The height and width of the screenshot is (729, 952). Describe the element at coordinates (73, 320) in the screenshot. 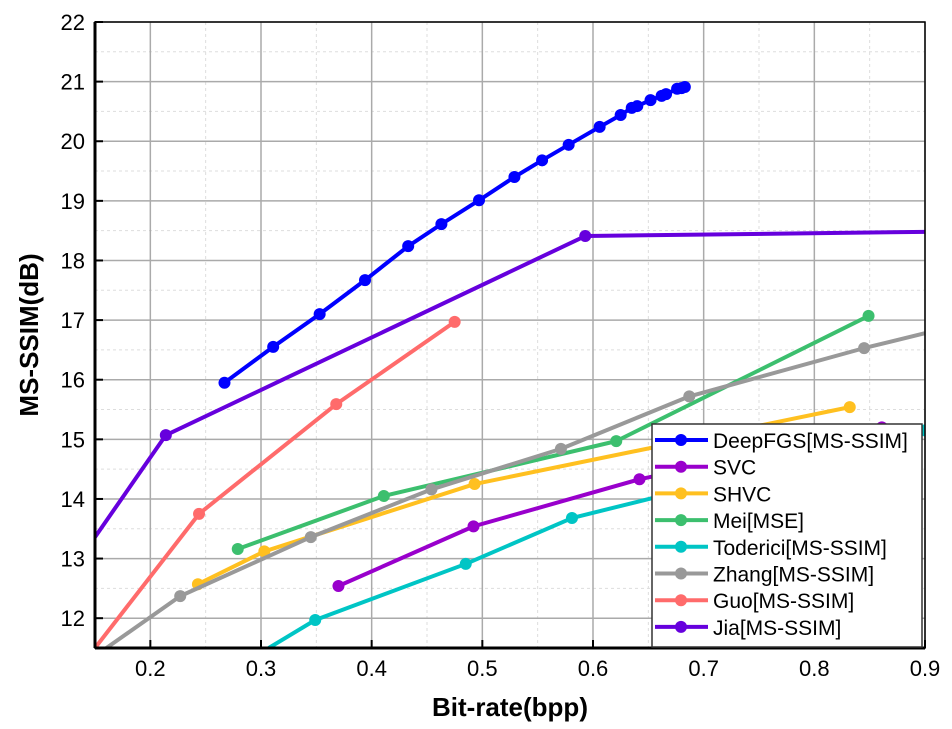

I see `y-tick-label: 17` at that location.